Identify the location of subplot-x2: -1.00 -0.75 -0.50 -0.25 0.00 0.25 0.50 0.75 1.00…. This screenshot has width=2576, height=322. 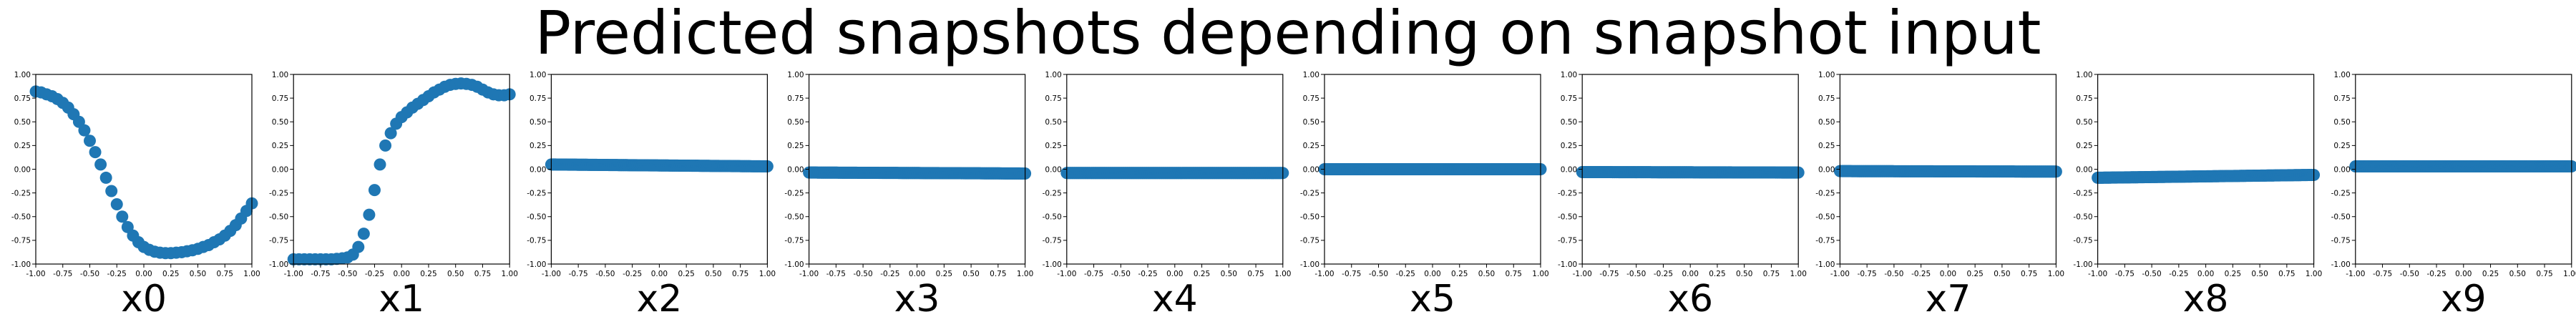
(651, 196).